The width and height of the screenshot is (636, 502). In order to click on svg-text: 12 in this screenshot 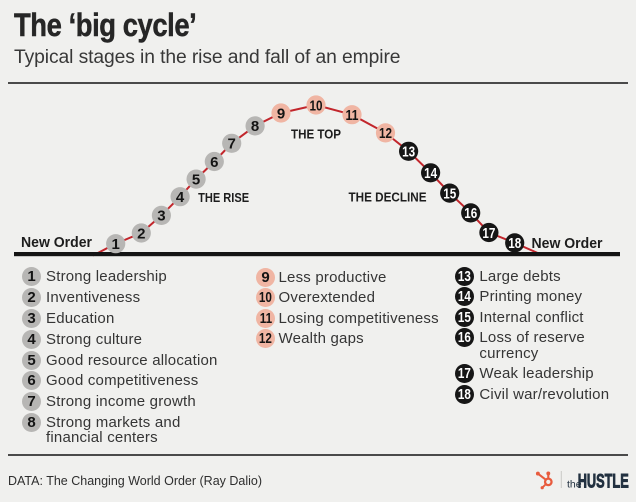, I will do `click(385, 133)`.